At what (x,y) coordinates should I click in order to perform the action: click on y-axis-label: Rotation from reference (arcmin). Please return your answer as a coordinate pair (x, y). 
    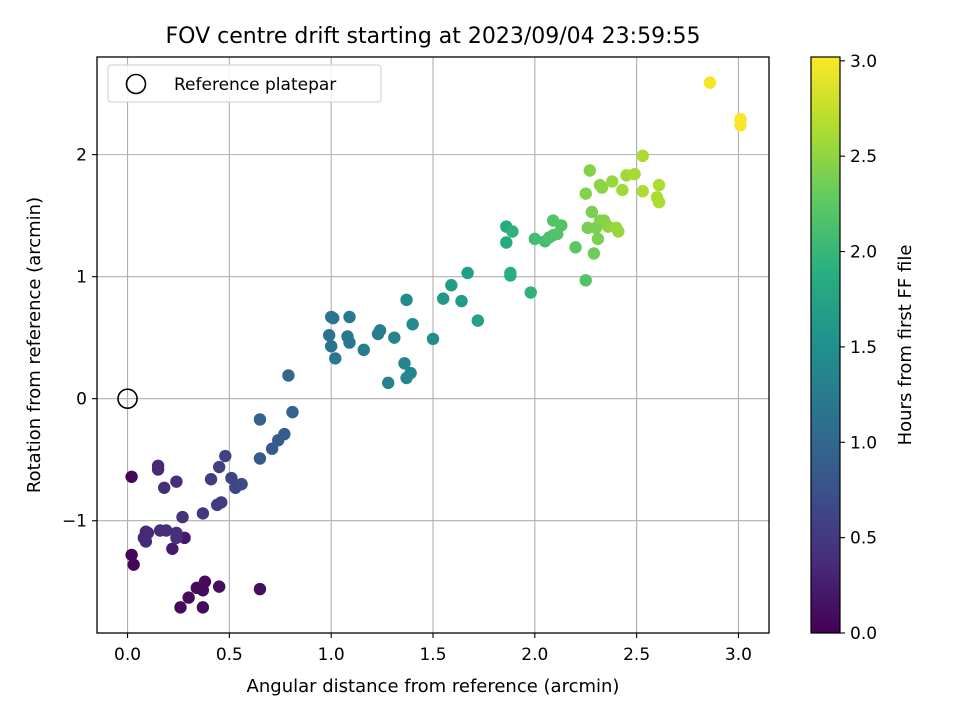
    Looking at the image, I should click on (34, 345).